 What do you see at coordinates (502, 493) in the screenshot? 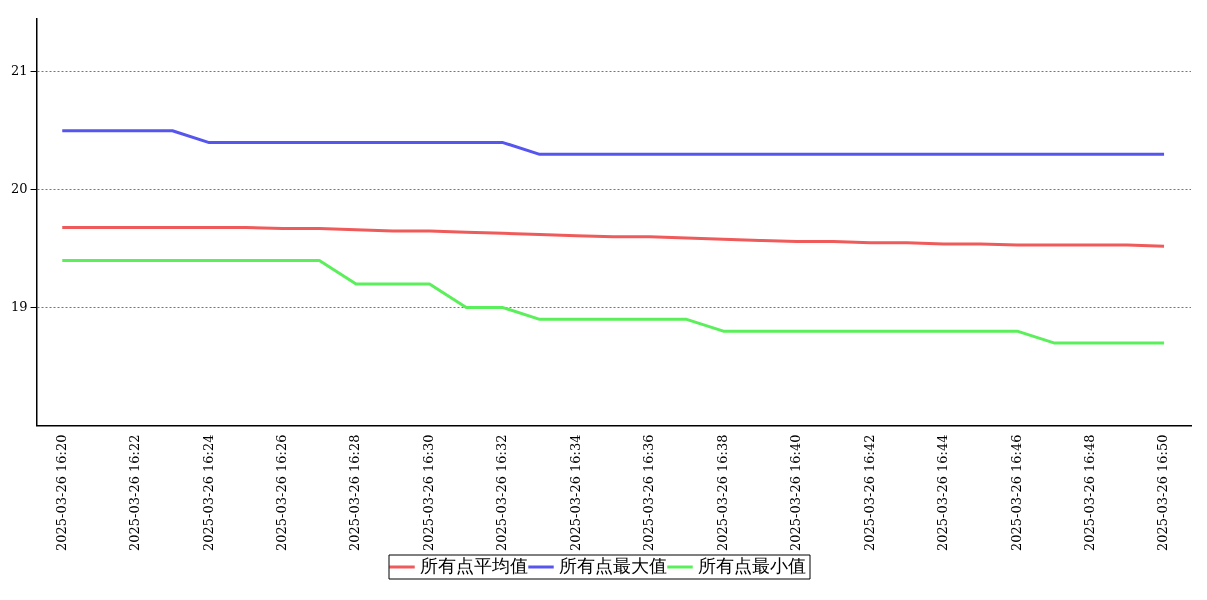
I see `x-tick-label: 2025-03-26 16:32` at bounding box center [502, 493].